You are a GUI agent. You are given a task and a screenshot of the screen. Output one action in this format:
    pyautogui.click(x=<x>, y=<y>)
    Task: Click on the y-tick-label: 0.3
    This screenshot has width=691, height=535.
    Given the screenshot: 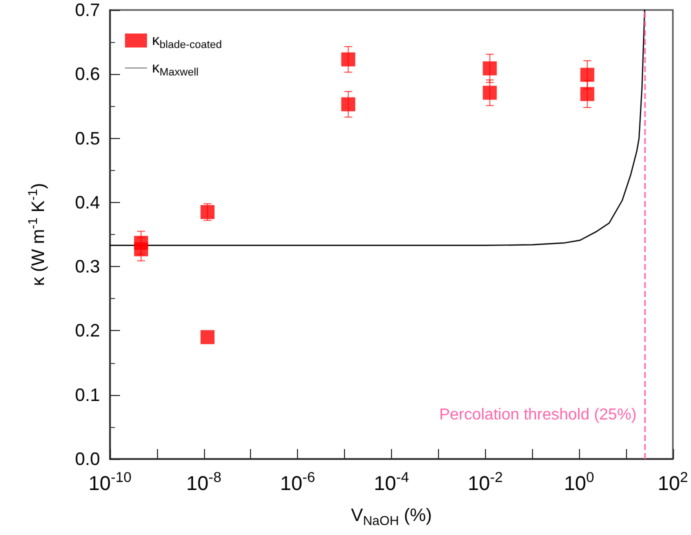 What is the action you would take?
    pyautogui.click(x=87, y=266)
    